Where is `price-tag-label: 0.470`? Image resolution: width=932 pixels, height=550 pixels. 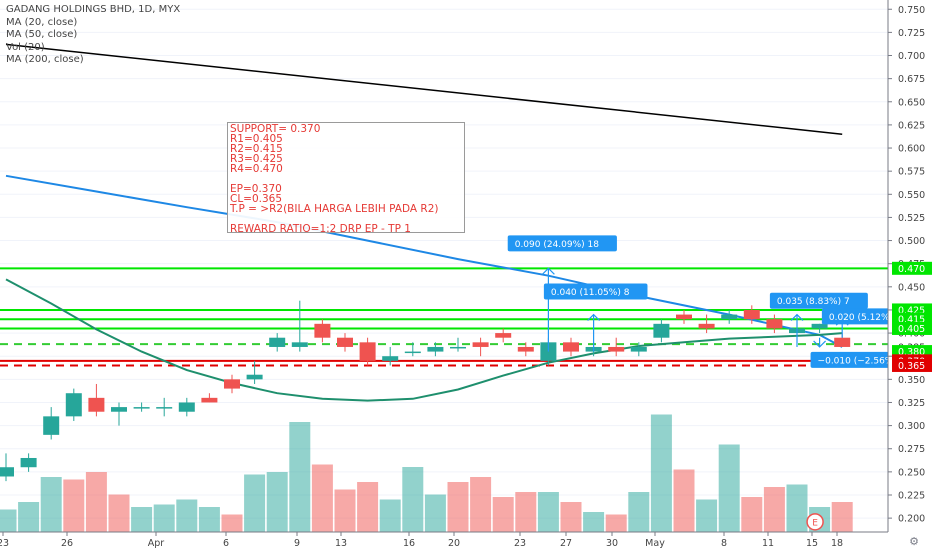
price-tag-label: 0.470 is located at coordinates (911, 269).